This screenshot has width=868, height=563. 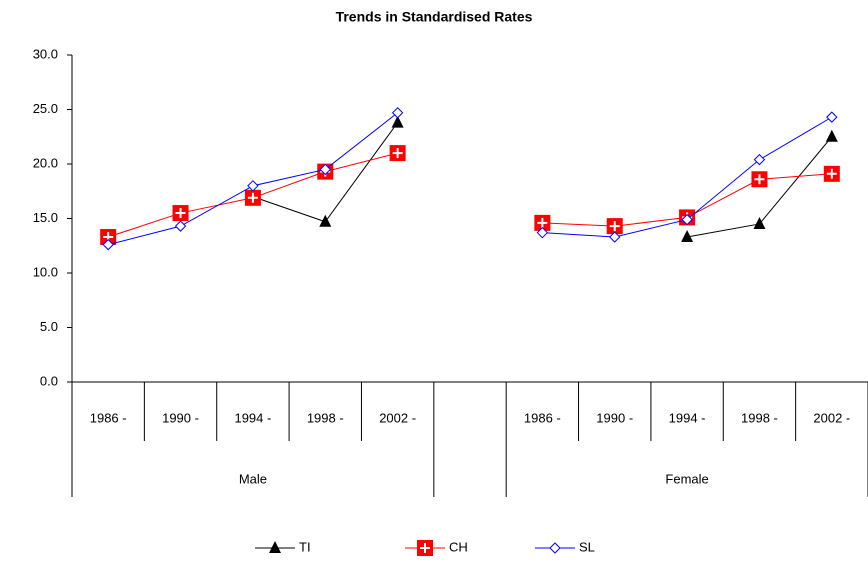 What do you see at coordinates (458, 546) in the screenshot?
I see `legend-label: CH` at bounding box center [458, 546].